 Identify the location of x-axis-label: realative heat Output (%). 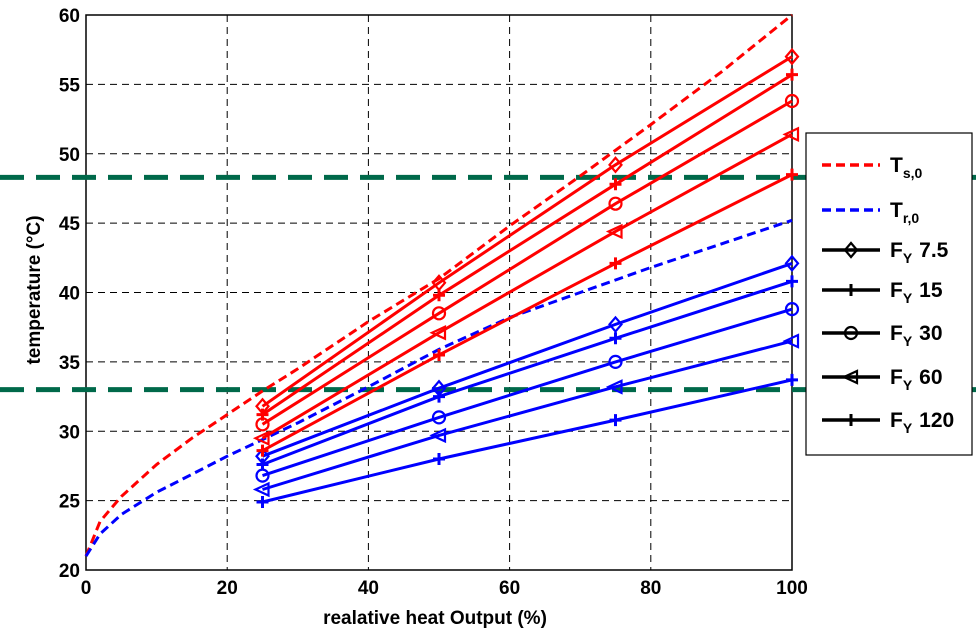
(435, 618).